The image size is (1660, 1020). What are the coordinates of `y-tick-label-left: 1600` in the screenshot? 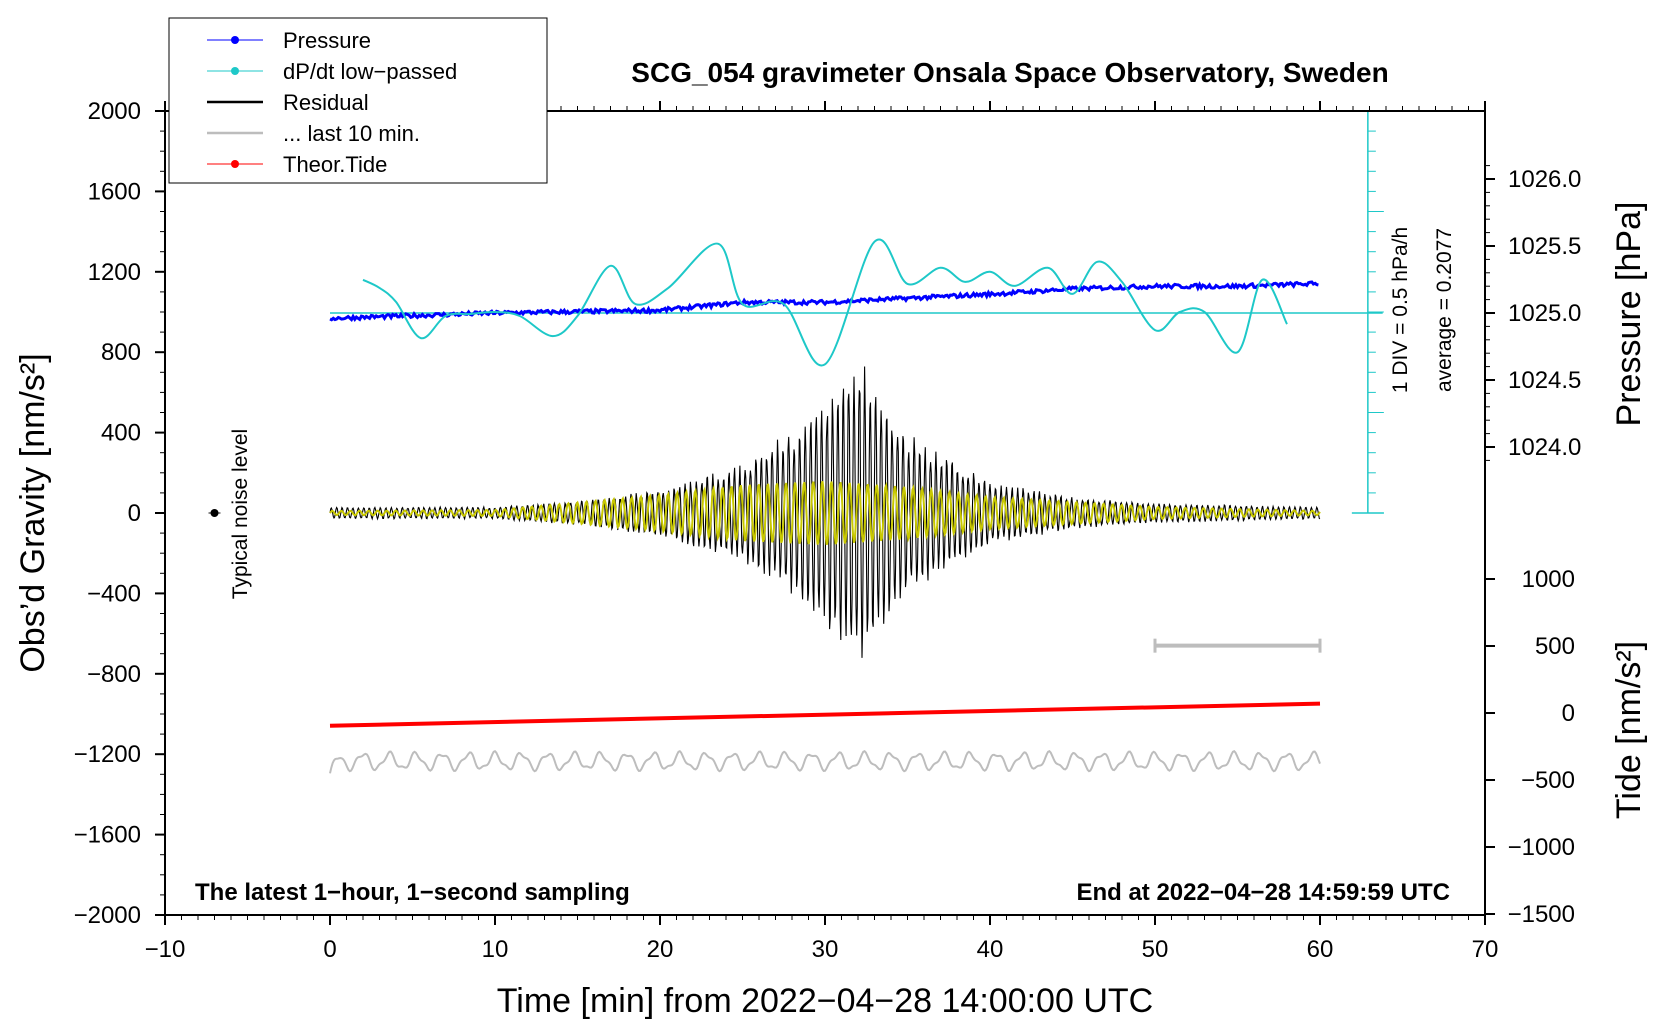 It's located at (114, 191).